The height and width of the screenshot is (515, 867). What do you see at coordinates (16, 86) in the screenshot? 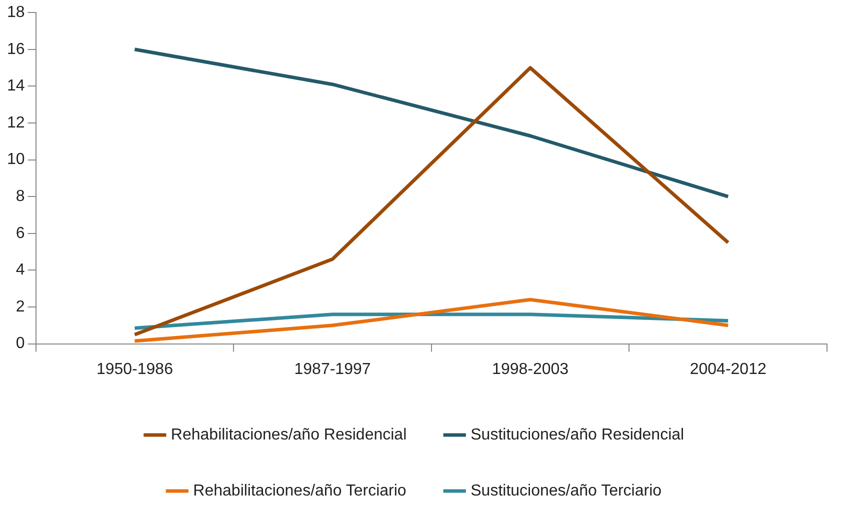
I see `y-tick-label: 14` at bounding box center [16, 86].